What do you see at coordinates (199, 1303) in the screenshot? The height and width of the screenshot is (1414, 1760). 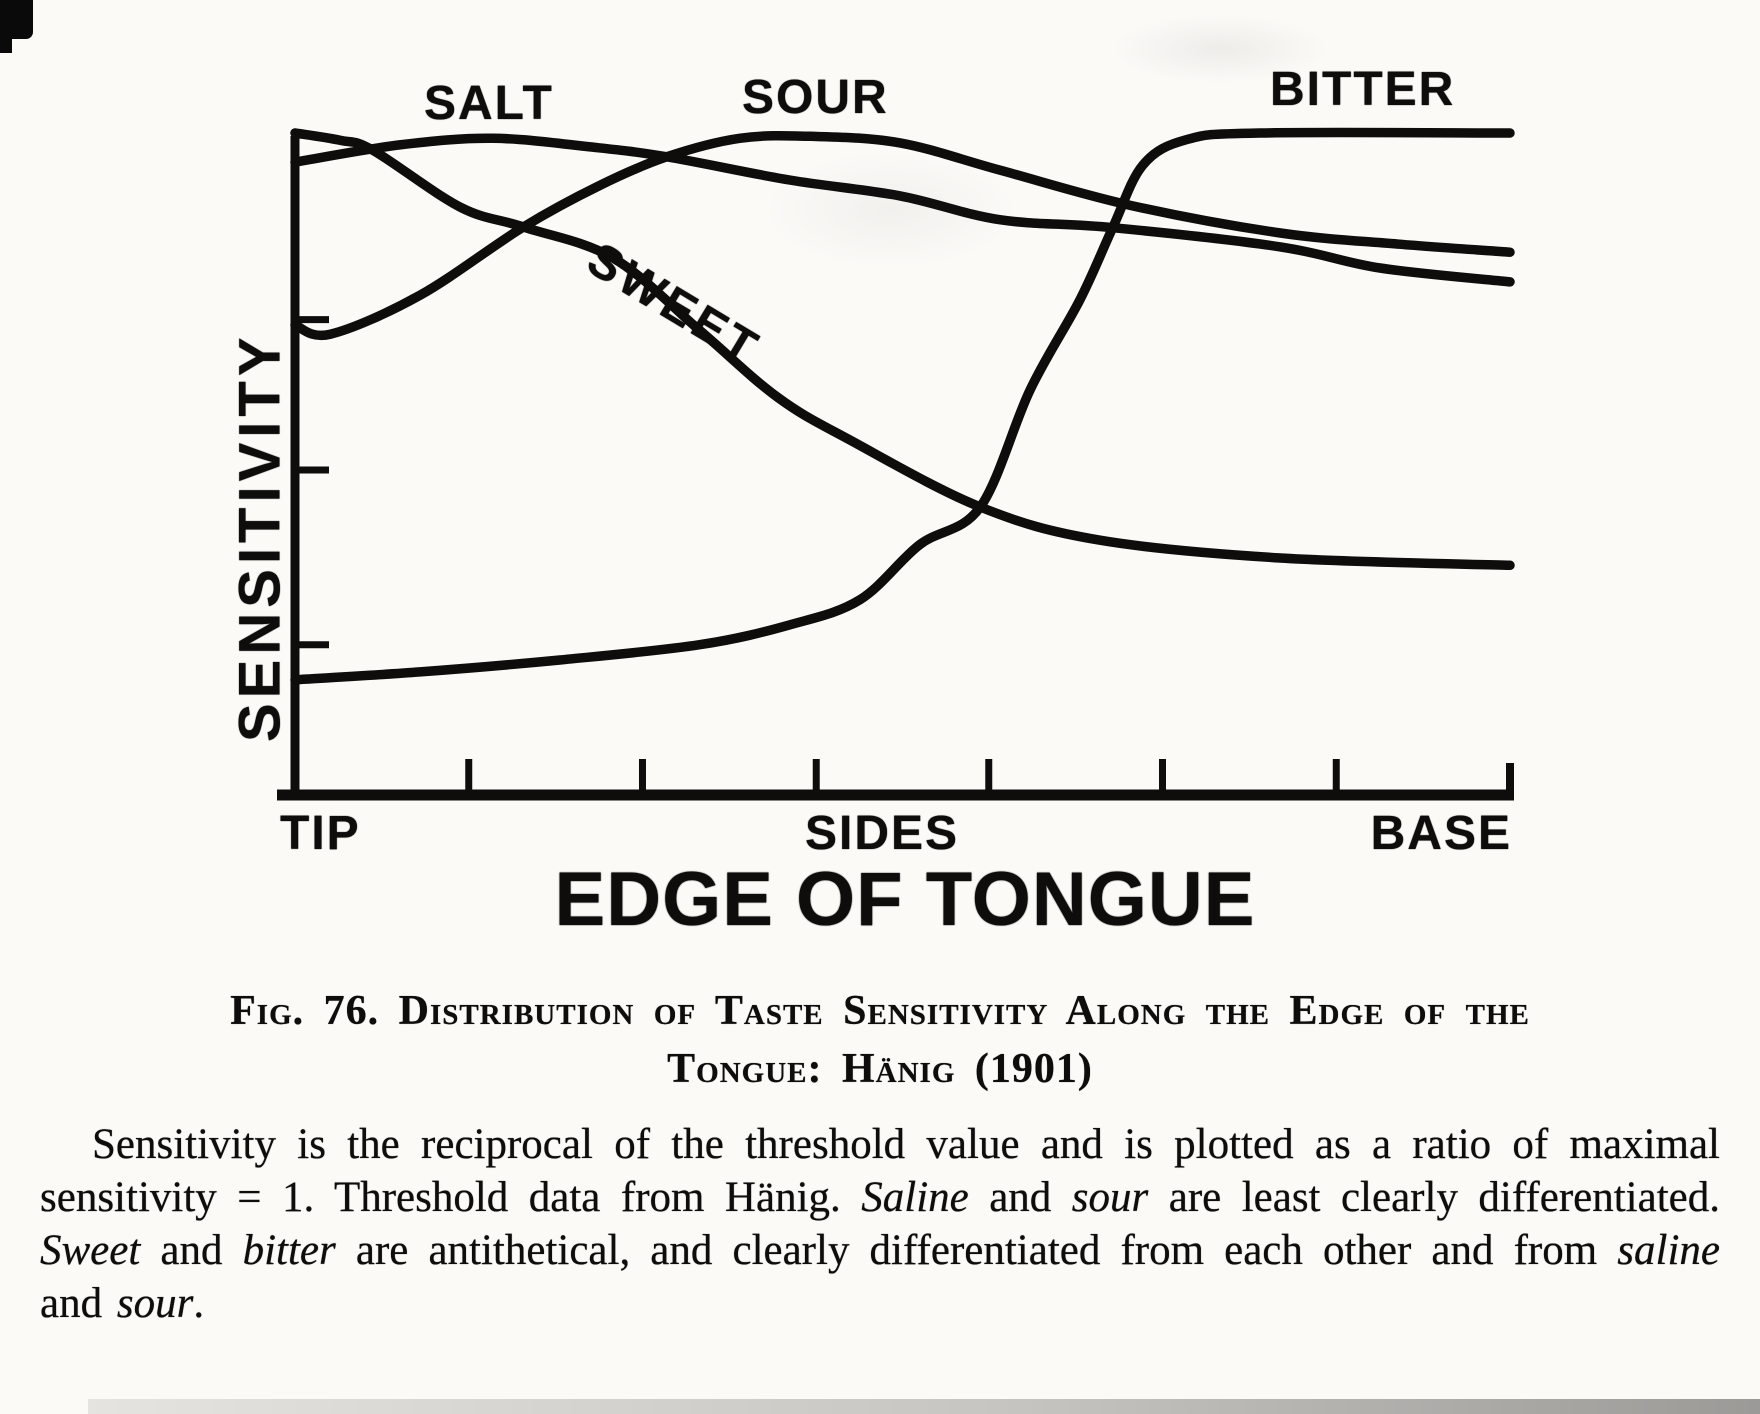 I see `description-segment: .` at bounding box center [199, 1303].